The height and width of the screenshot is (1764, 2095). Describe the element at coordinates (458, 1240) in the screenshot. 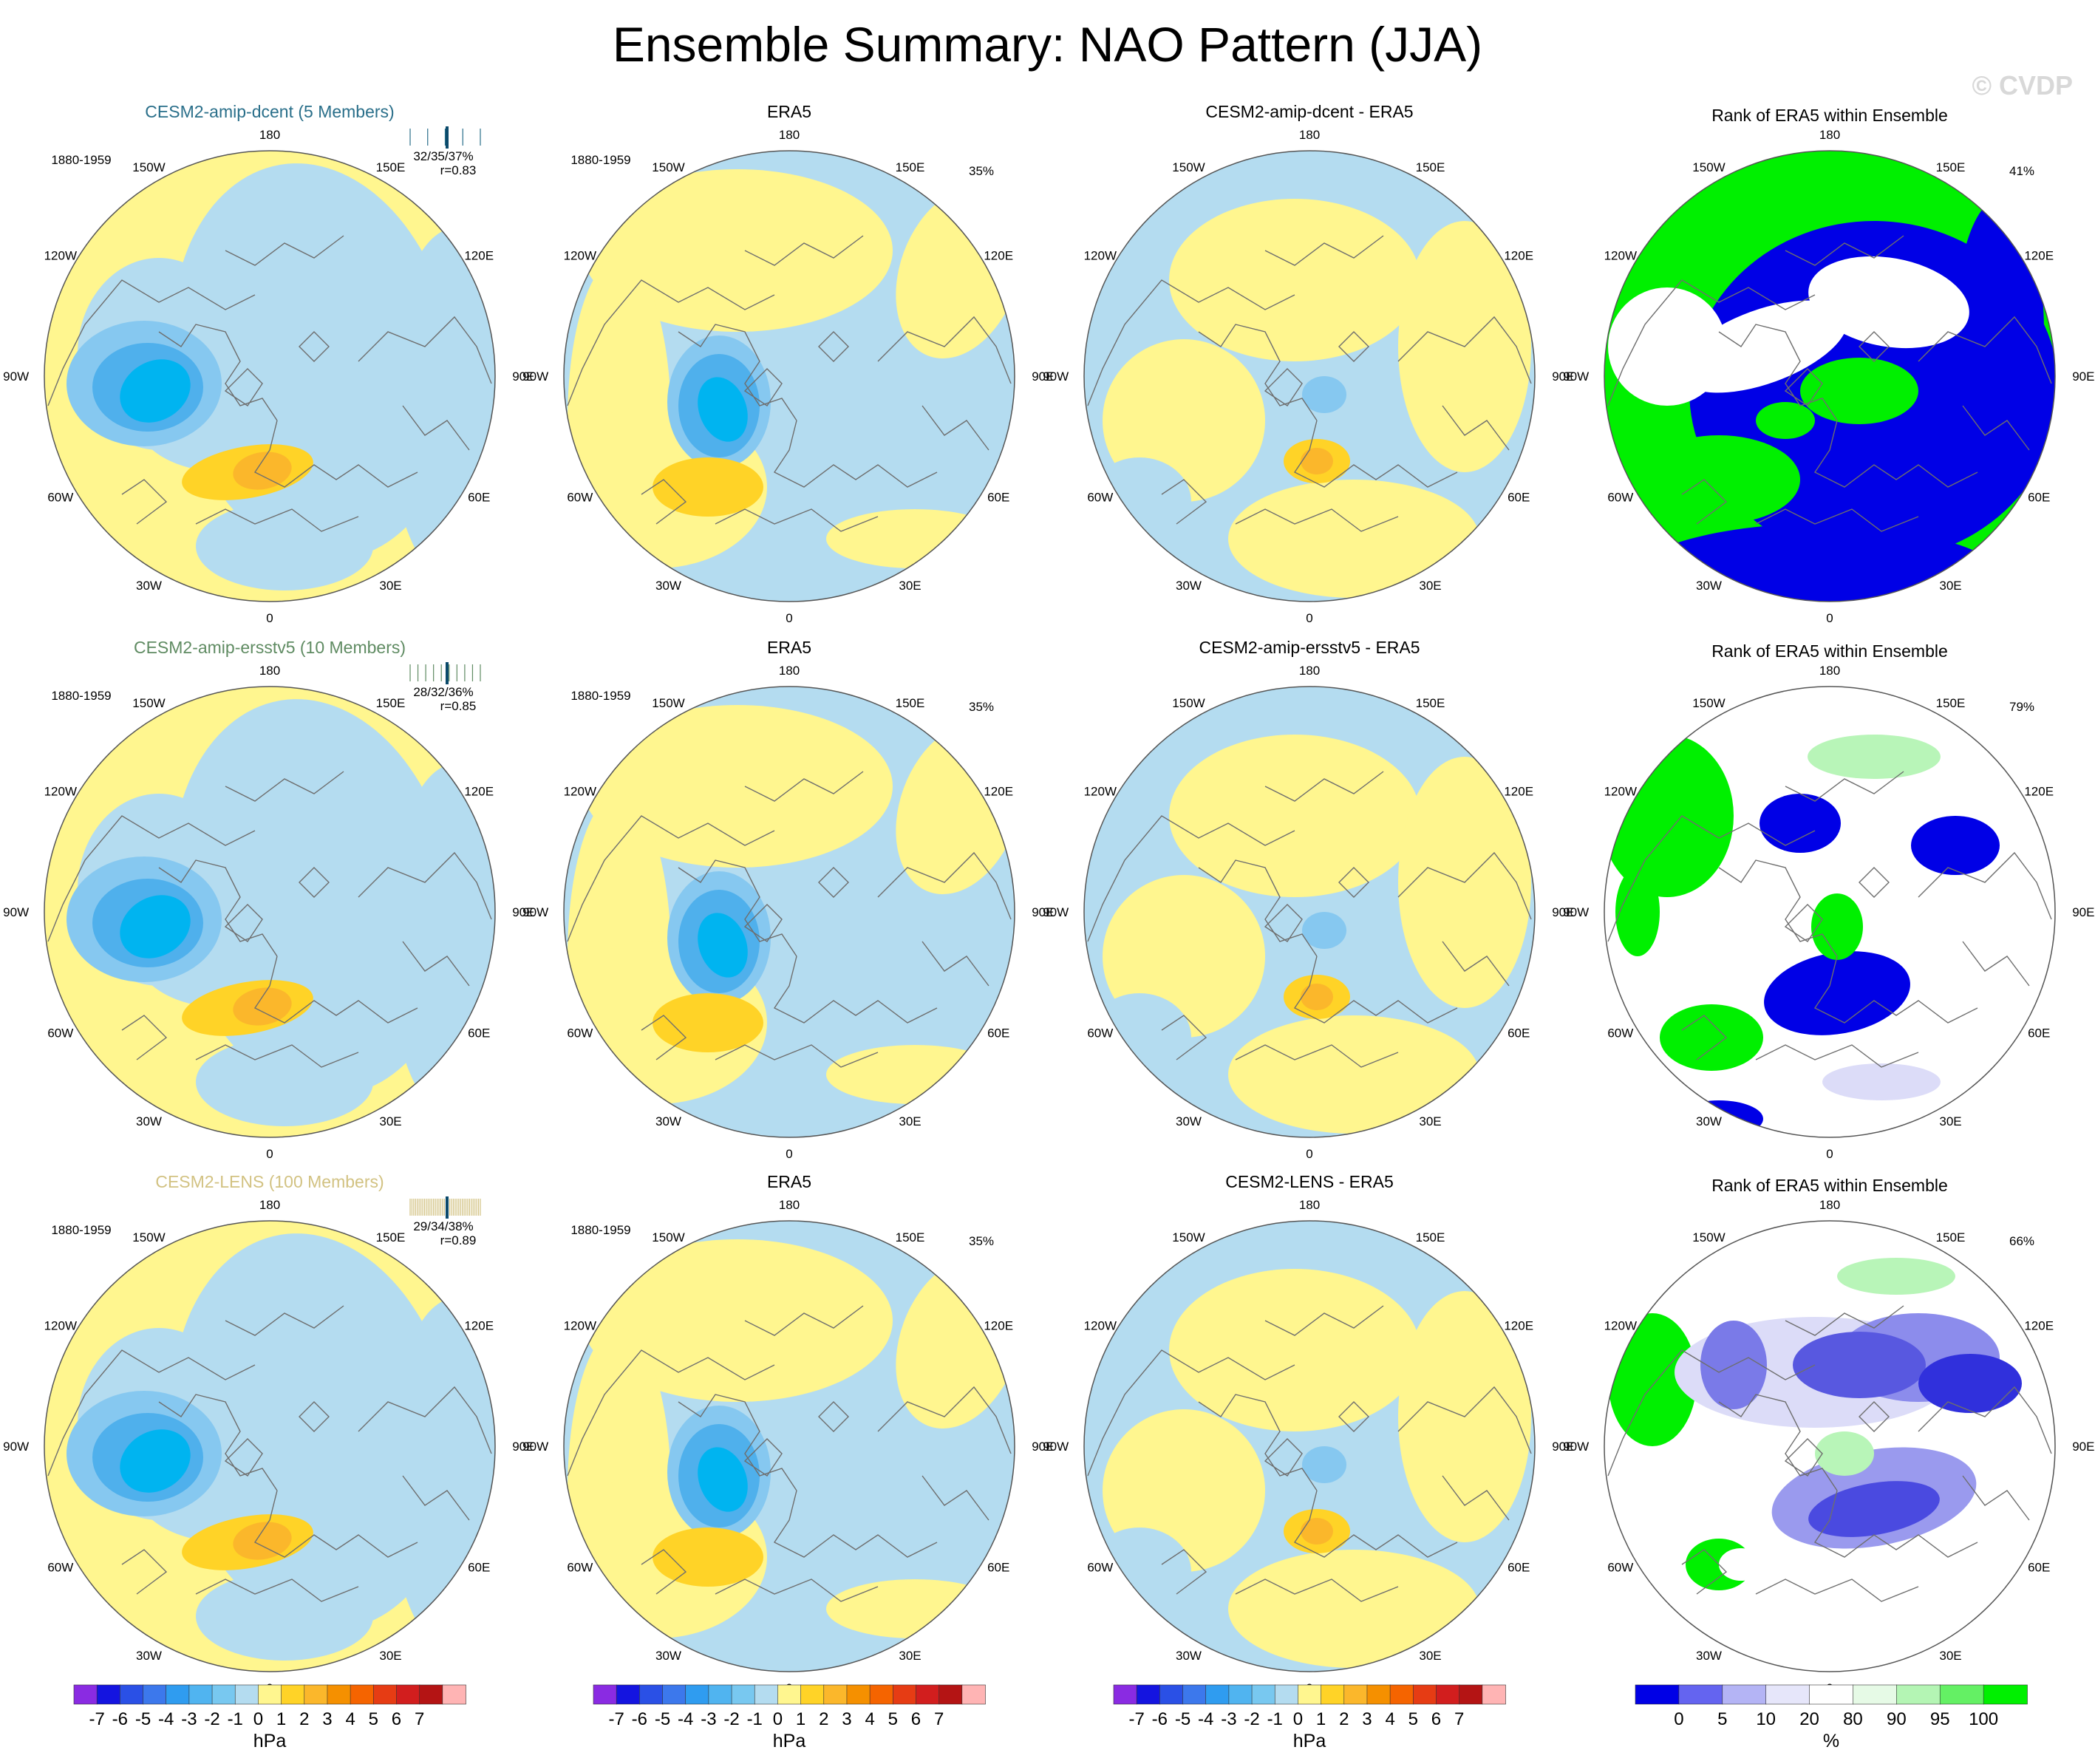

I see `model-pattern-corr: r=0.89` at that location.